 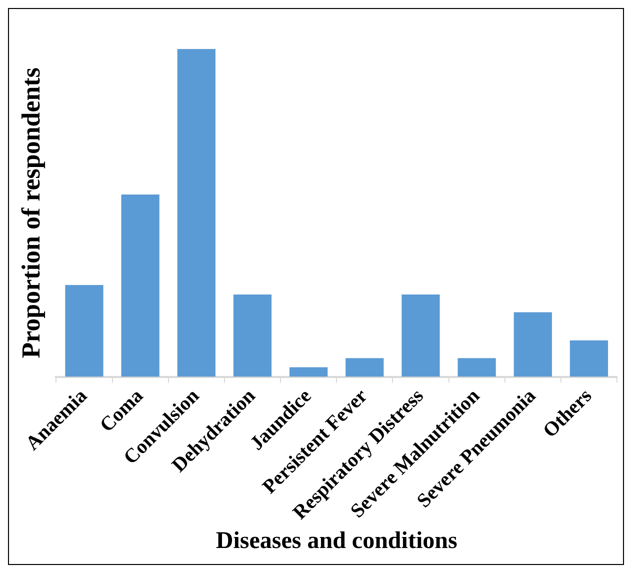 What do you see at coordinates (337, 541) in the screenshot?
I see `x-axis-title: Diseases and conditions` at bounding box center [337, 541].